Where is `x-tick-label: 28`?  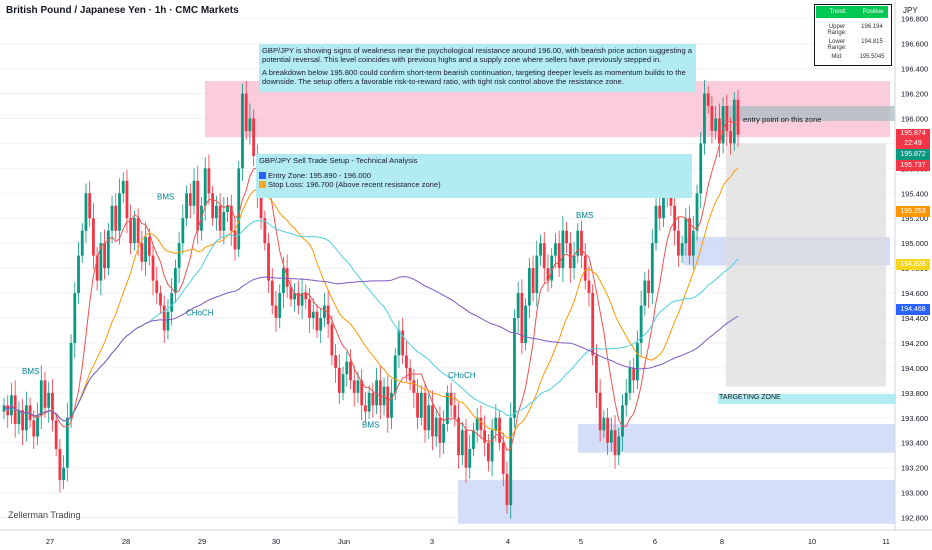 x-tick-label: 28 is located at coordinates (126, 541).